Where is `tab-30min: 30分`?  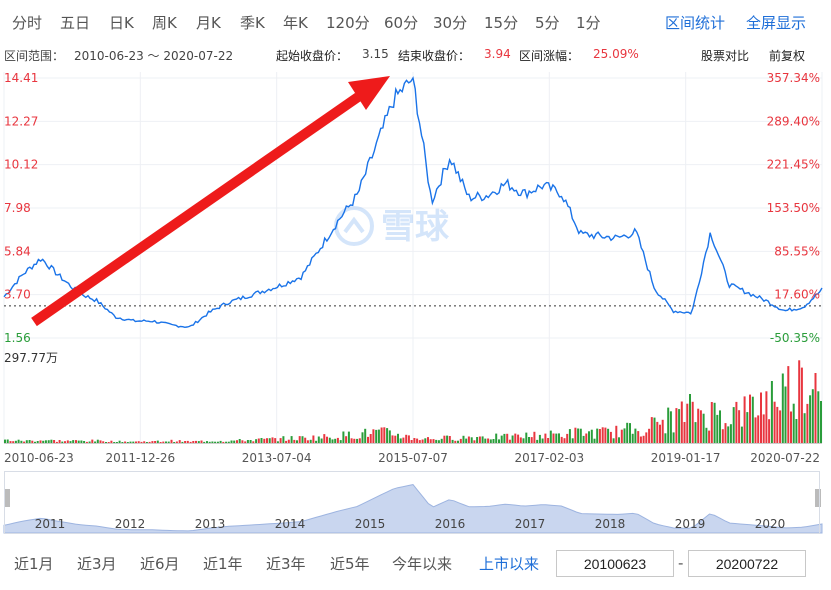
tab-30min: 30分 is located at coordinates (450, 23).